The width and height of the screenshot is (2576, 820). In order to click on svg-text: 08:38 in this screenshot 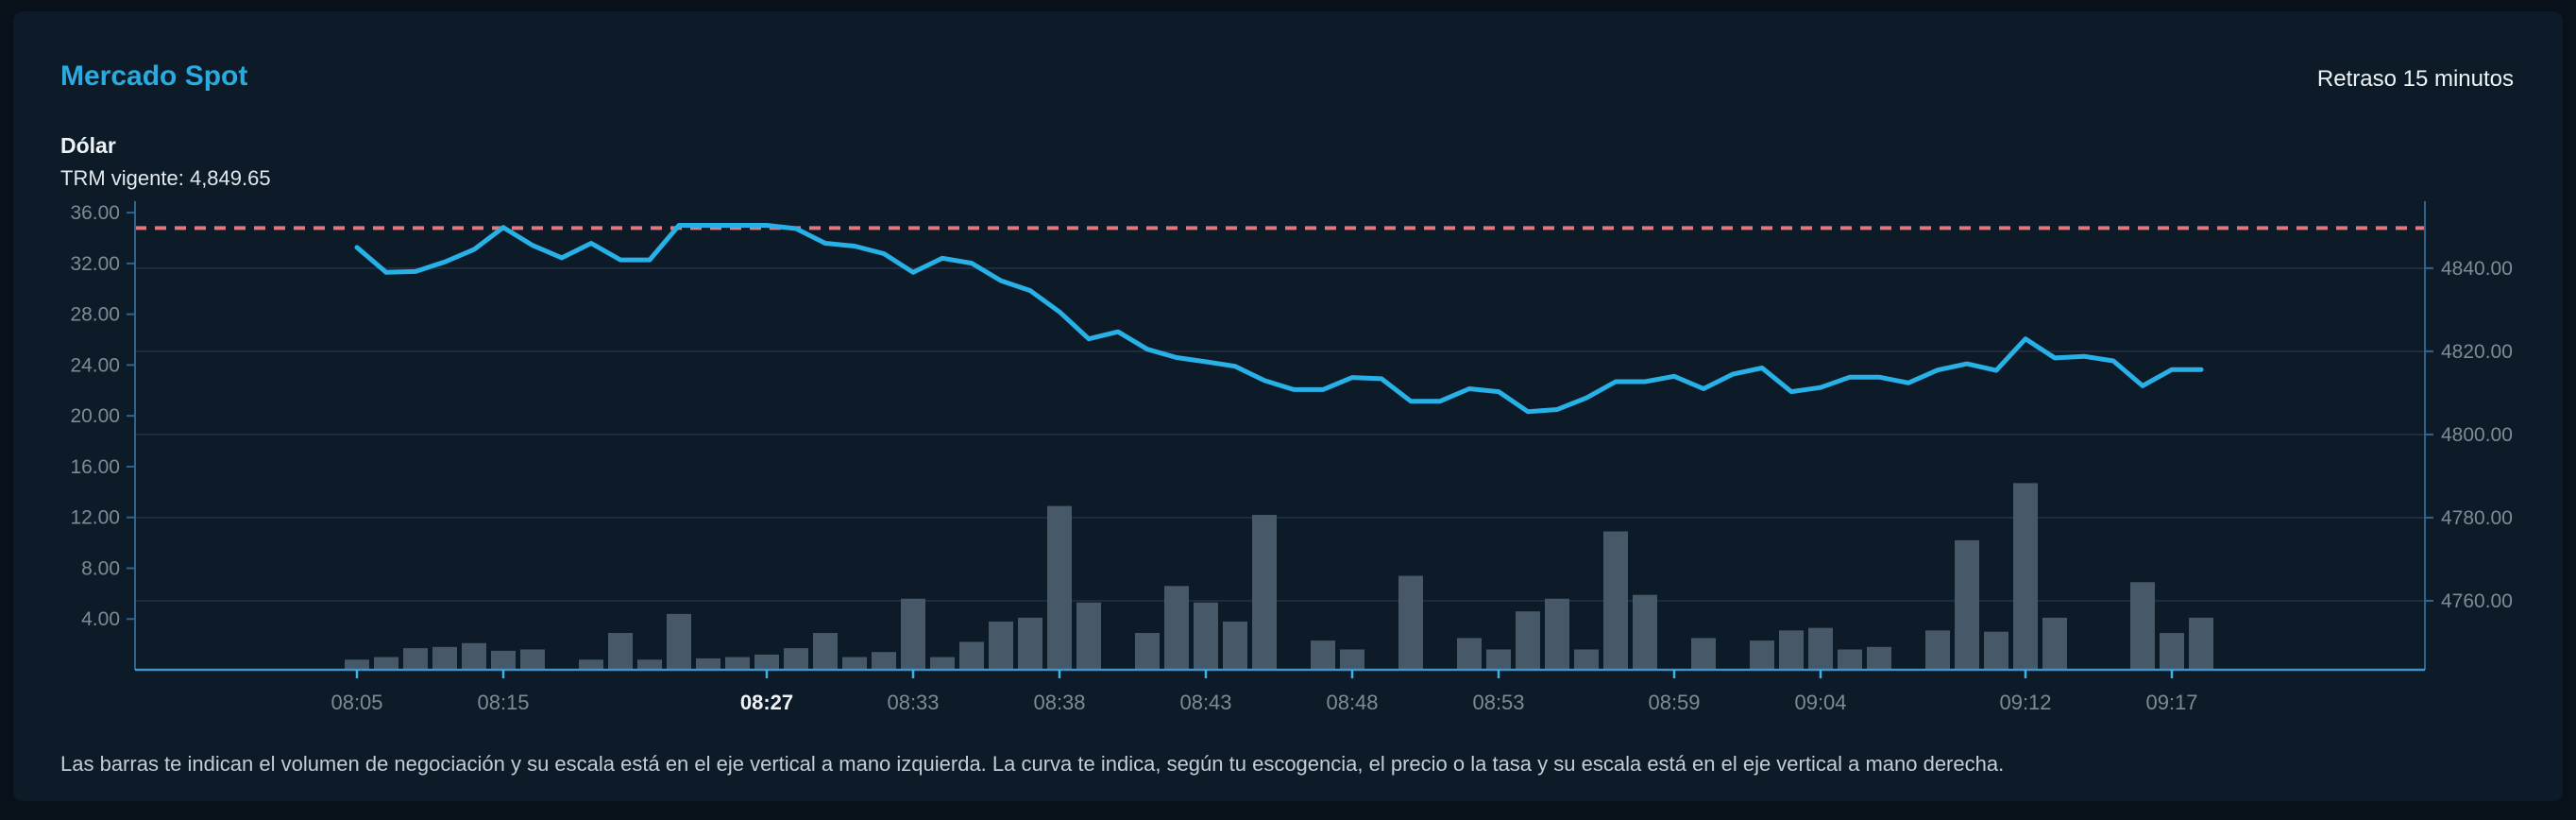, I will do `click(1059, 702)`.